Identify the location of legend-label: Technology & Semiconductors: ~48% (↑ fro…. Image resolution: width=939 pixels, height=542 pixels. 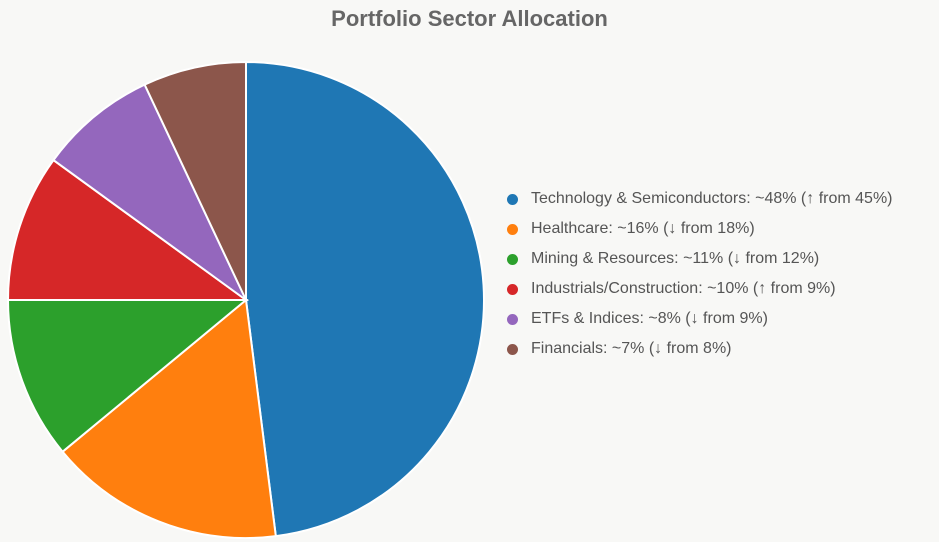
(712, 198).